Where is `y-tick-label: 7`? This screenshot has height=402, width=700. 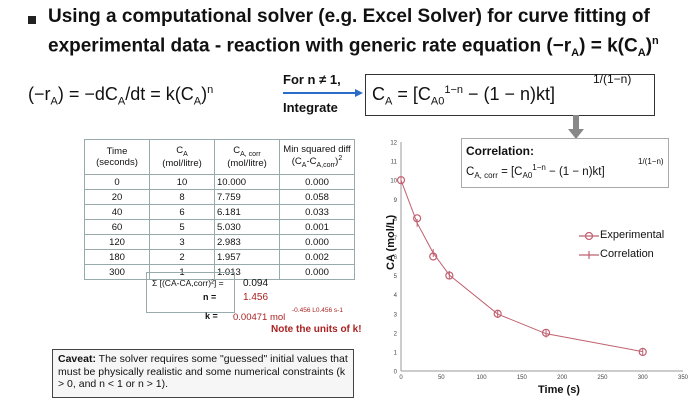
y-tick-label: 7 is located at coordinates (396, 239).